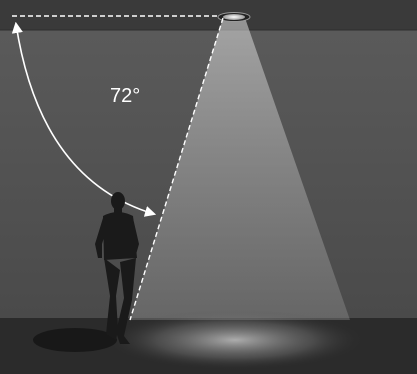  Describe the element at coordinates (75, 340) in the screenshot. I see `person-shadow` at that location.